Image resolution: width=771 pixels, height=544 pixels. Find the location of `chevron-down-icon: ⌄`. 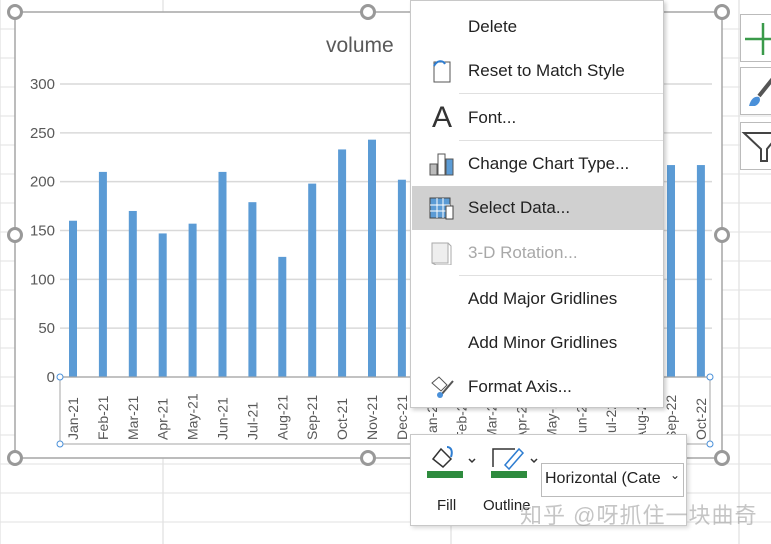

chevron-down-icon: ⌄ is located at coordinates (674, 475).